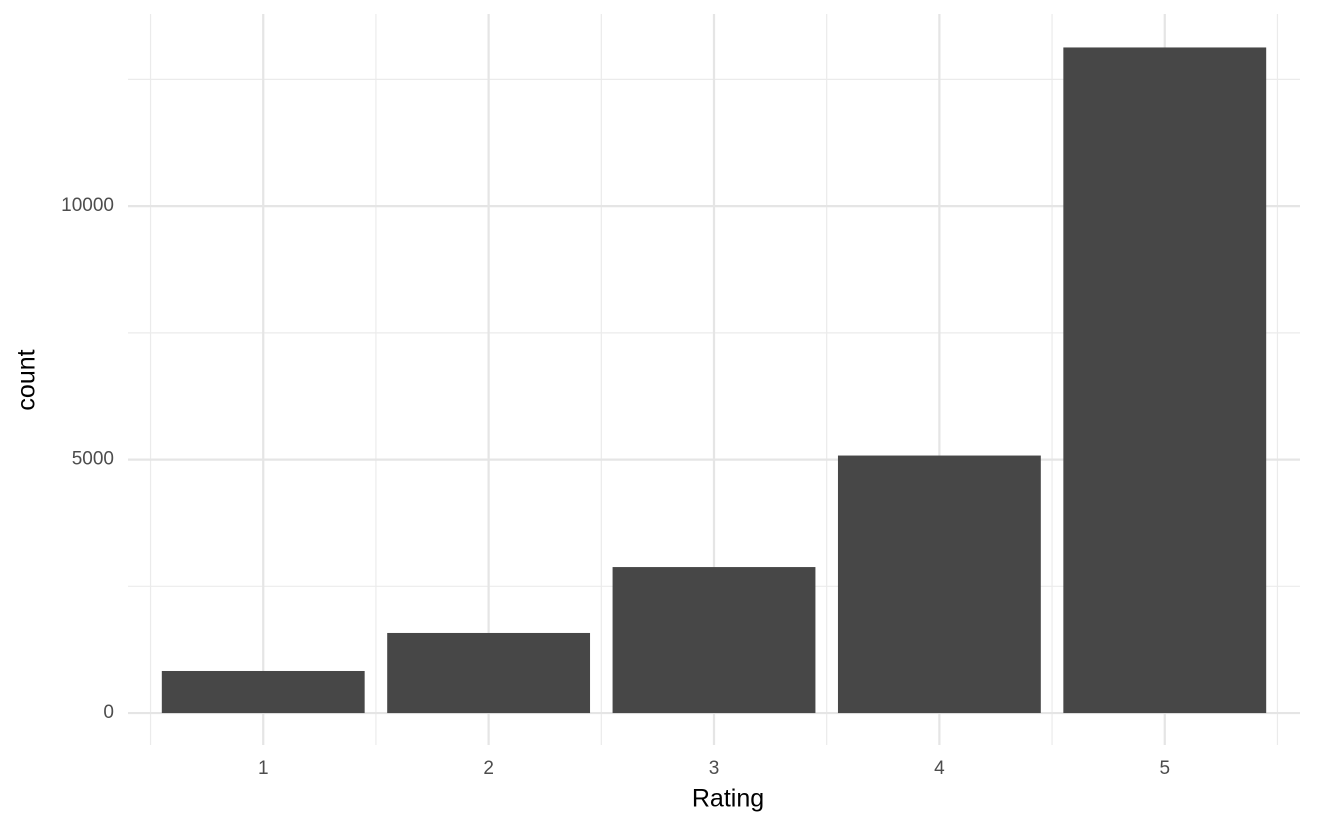  I want to click on x-axis-title: Rating, so click(728, 799).